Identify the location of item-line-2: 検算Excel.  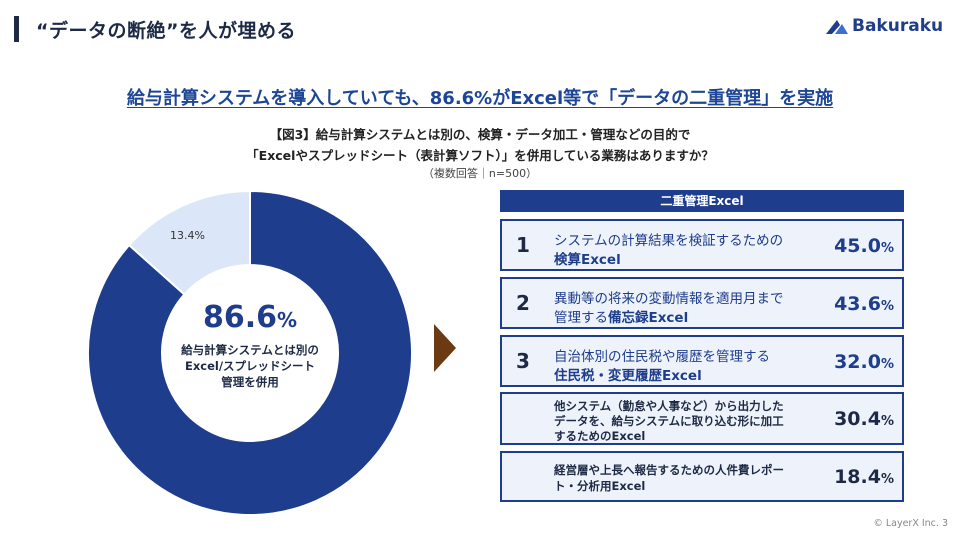
(587, 258).